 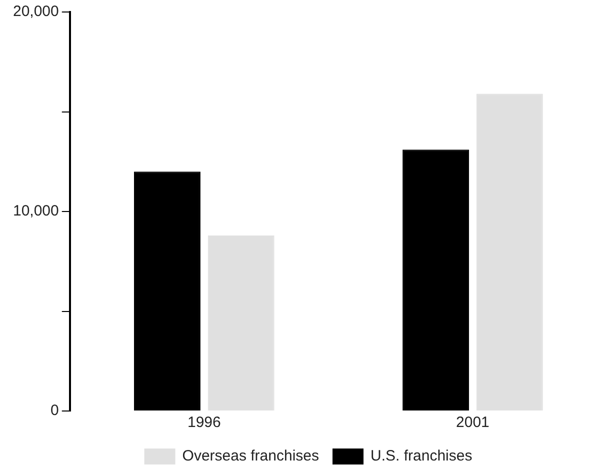 What do you see at coordinates (251, 456) in the screenshot?
I see `legend-label: Overseas franchises` at bounding box center [251, 456].